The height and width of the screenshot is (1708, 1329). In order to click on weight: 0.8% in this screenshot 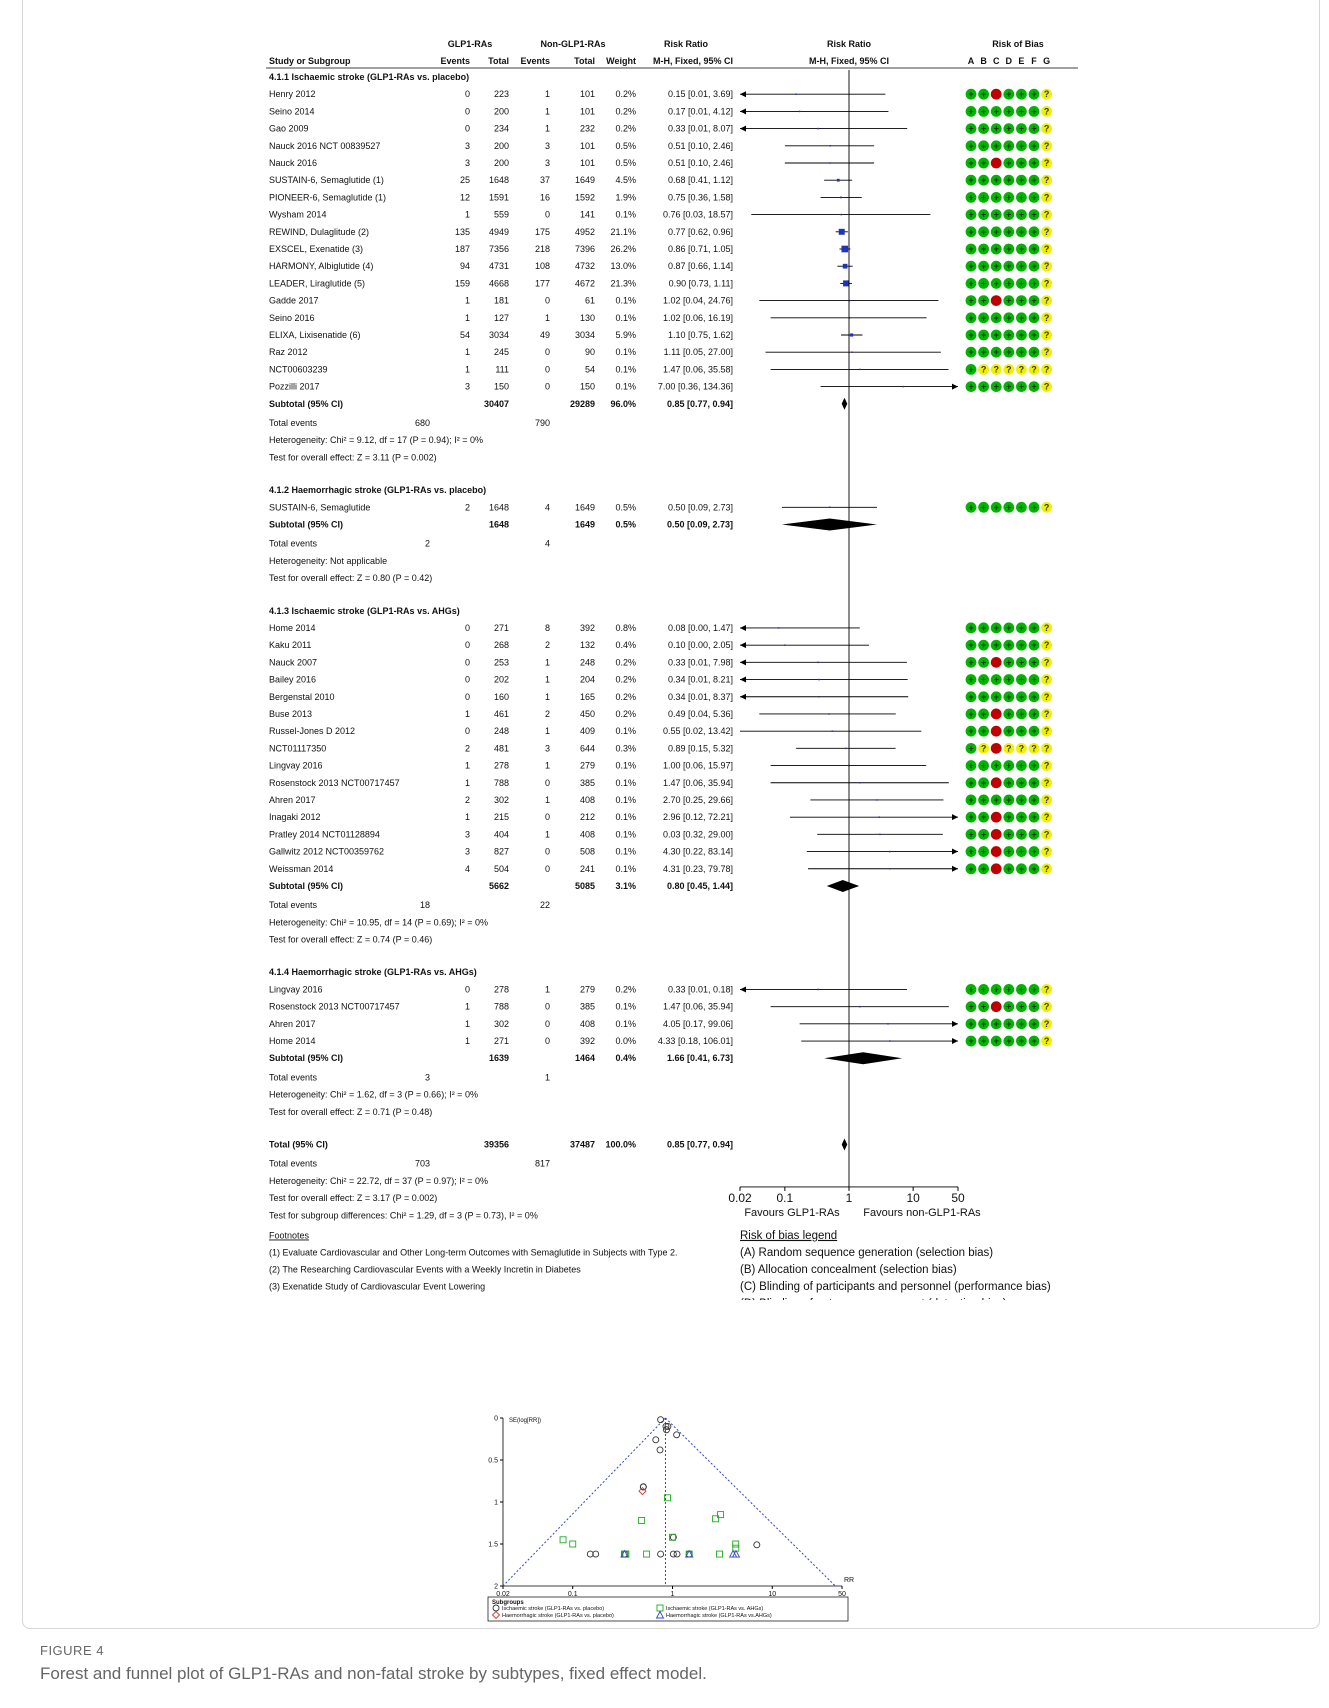, I will do `click(625, 628)`.